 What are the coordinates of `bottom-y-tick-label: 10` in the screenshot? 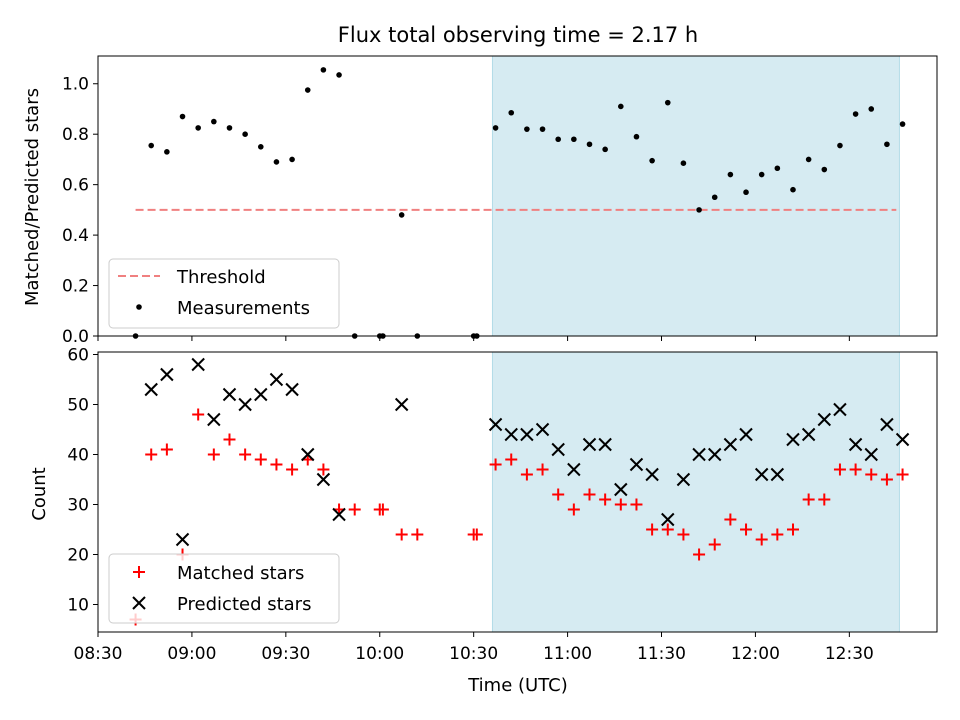 It's located at (78, 606).